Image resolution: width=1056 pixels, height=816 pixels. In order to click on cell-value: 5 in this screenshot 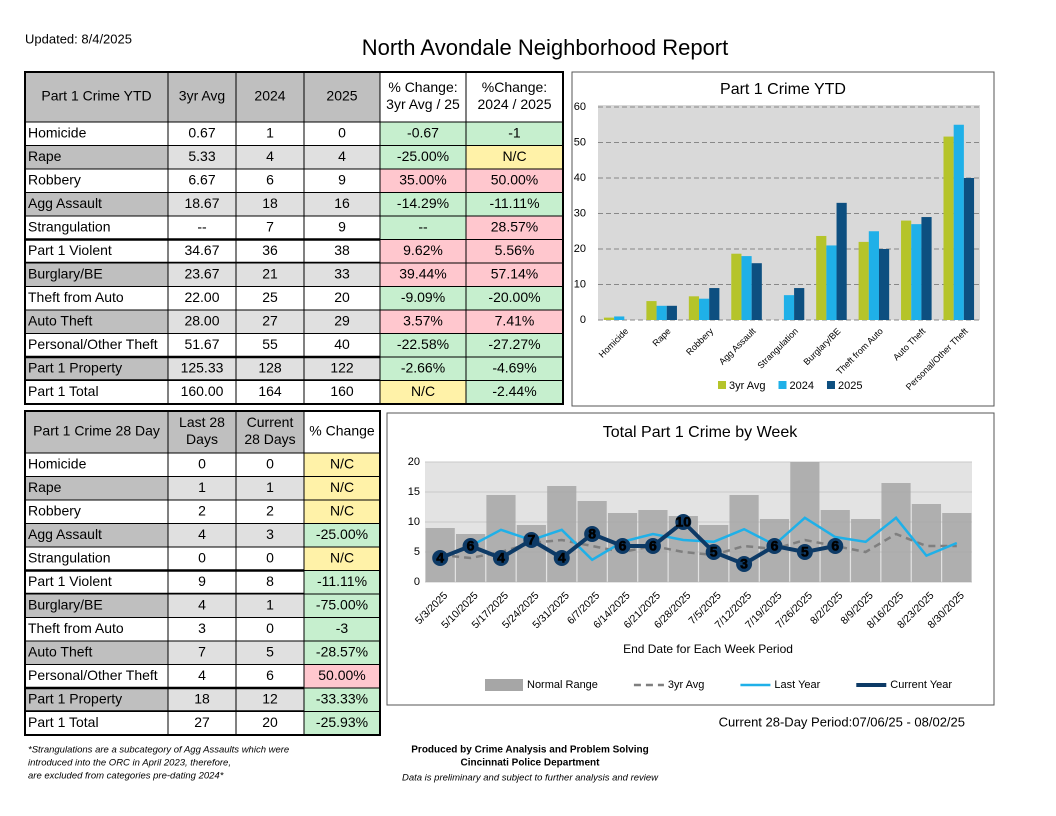, I will do `click(270, 651)`.